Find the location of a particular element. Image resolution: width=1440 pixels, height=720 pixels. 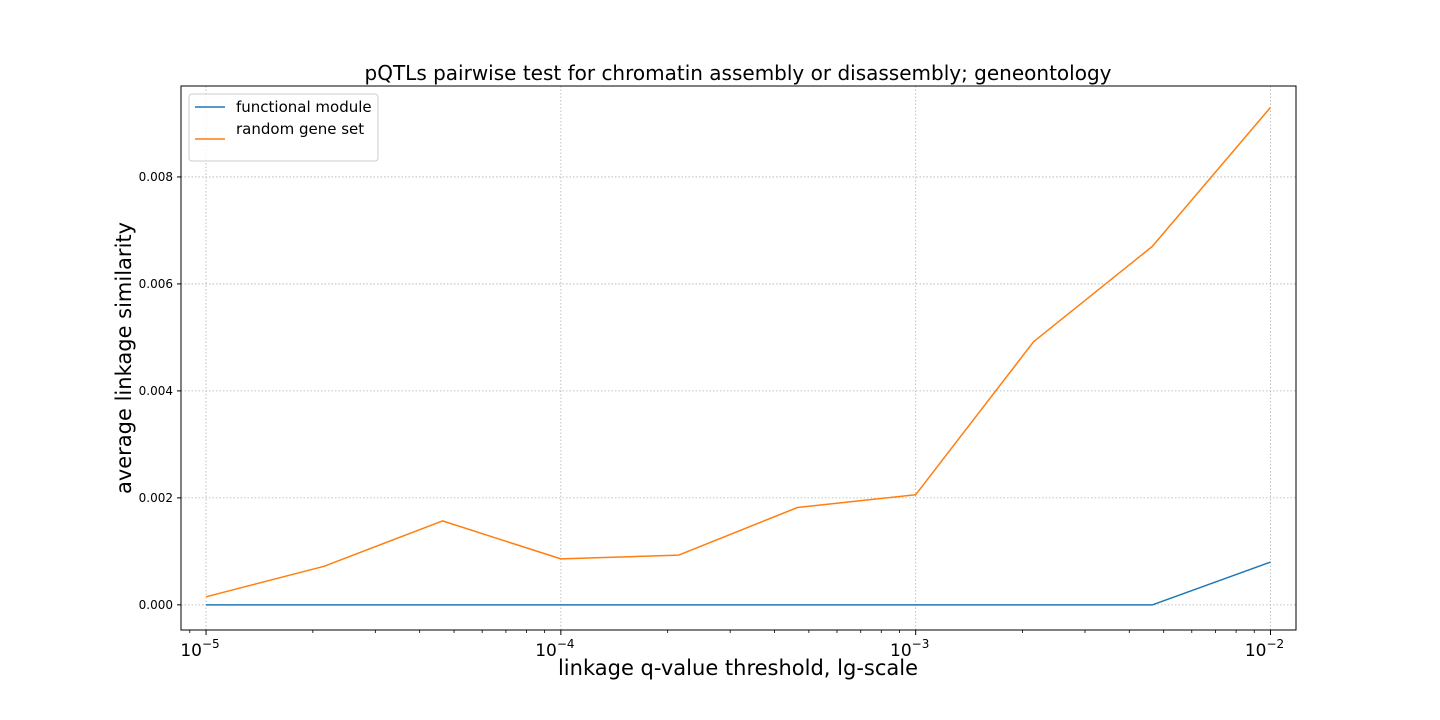

legend-label: random gene set is located at coordinates (300, 129).